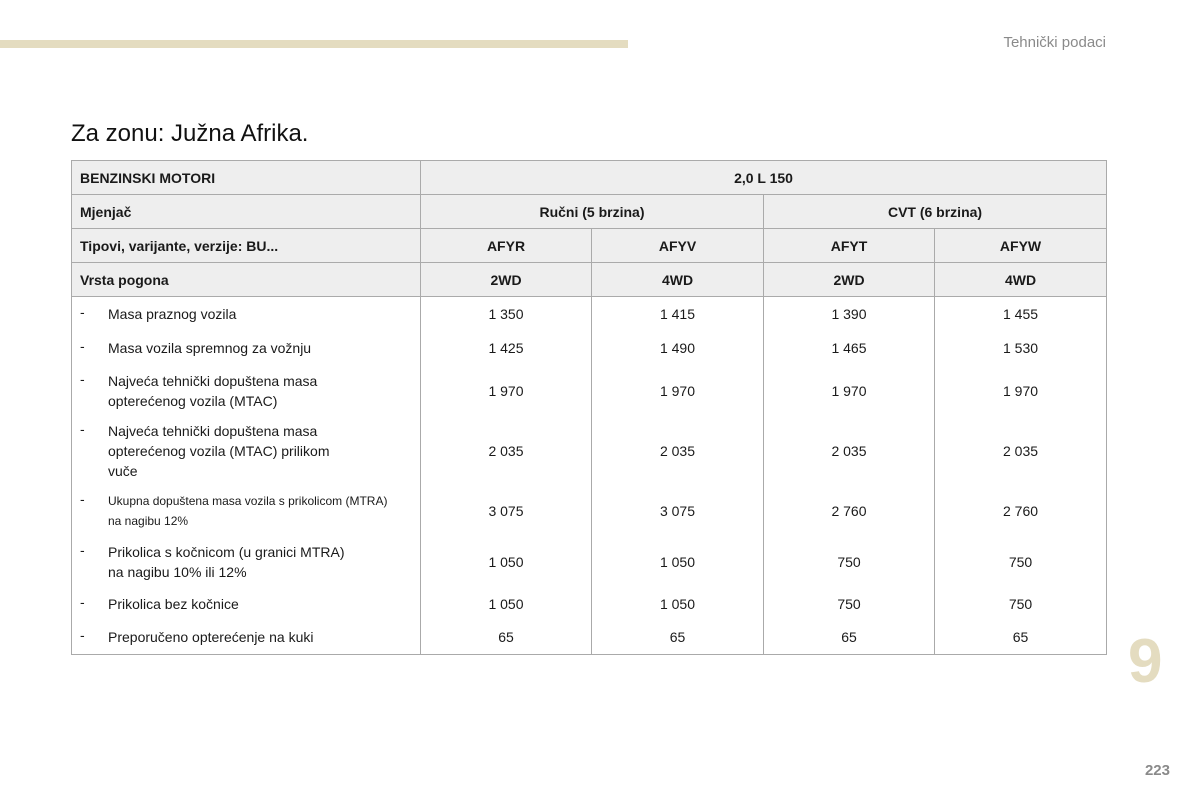  What do you see at coordinates (246, 177) in the screenshot?
I see `engine-label: BENZINSKI MOTORI` at bounding box center [246, 177].